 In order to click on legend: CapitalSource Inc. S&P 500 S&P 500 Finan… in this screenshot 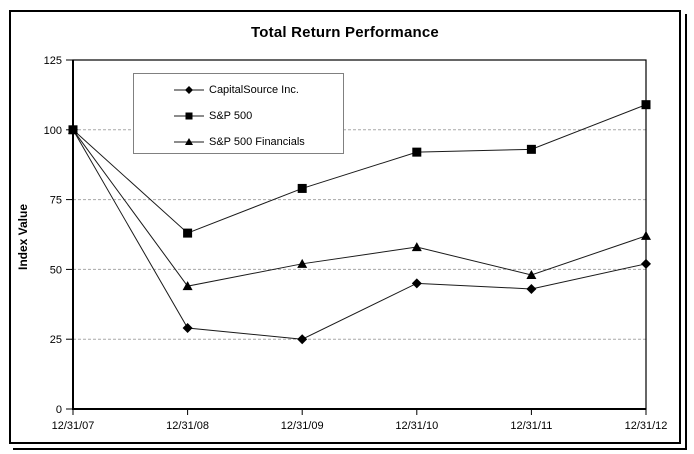, I will do `click(238, 113)`.